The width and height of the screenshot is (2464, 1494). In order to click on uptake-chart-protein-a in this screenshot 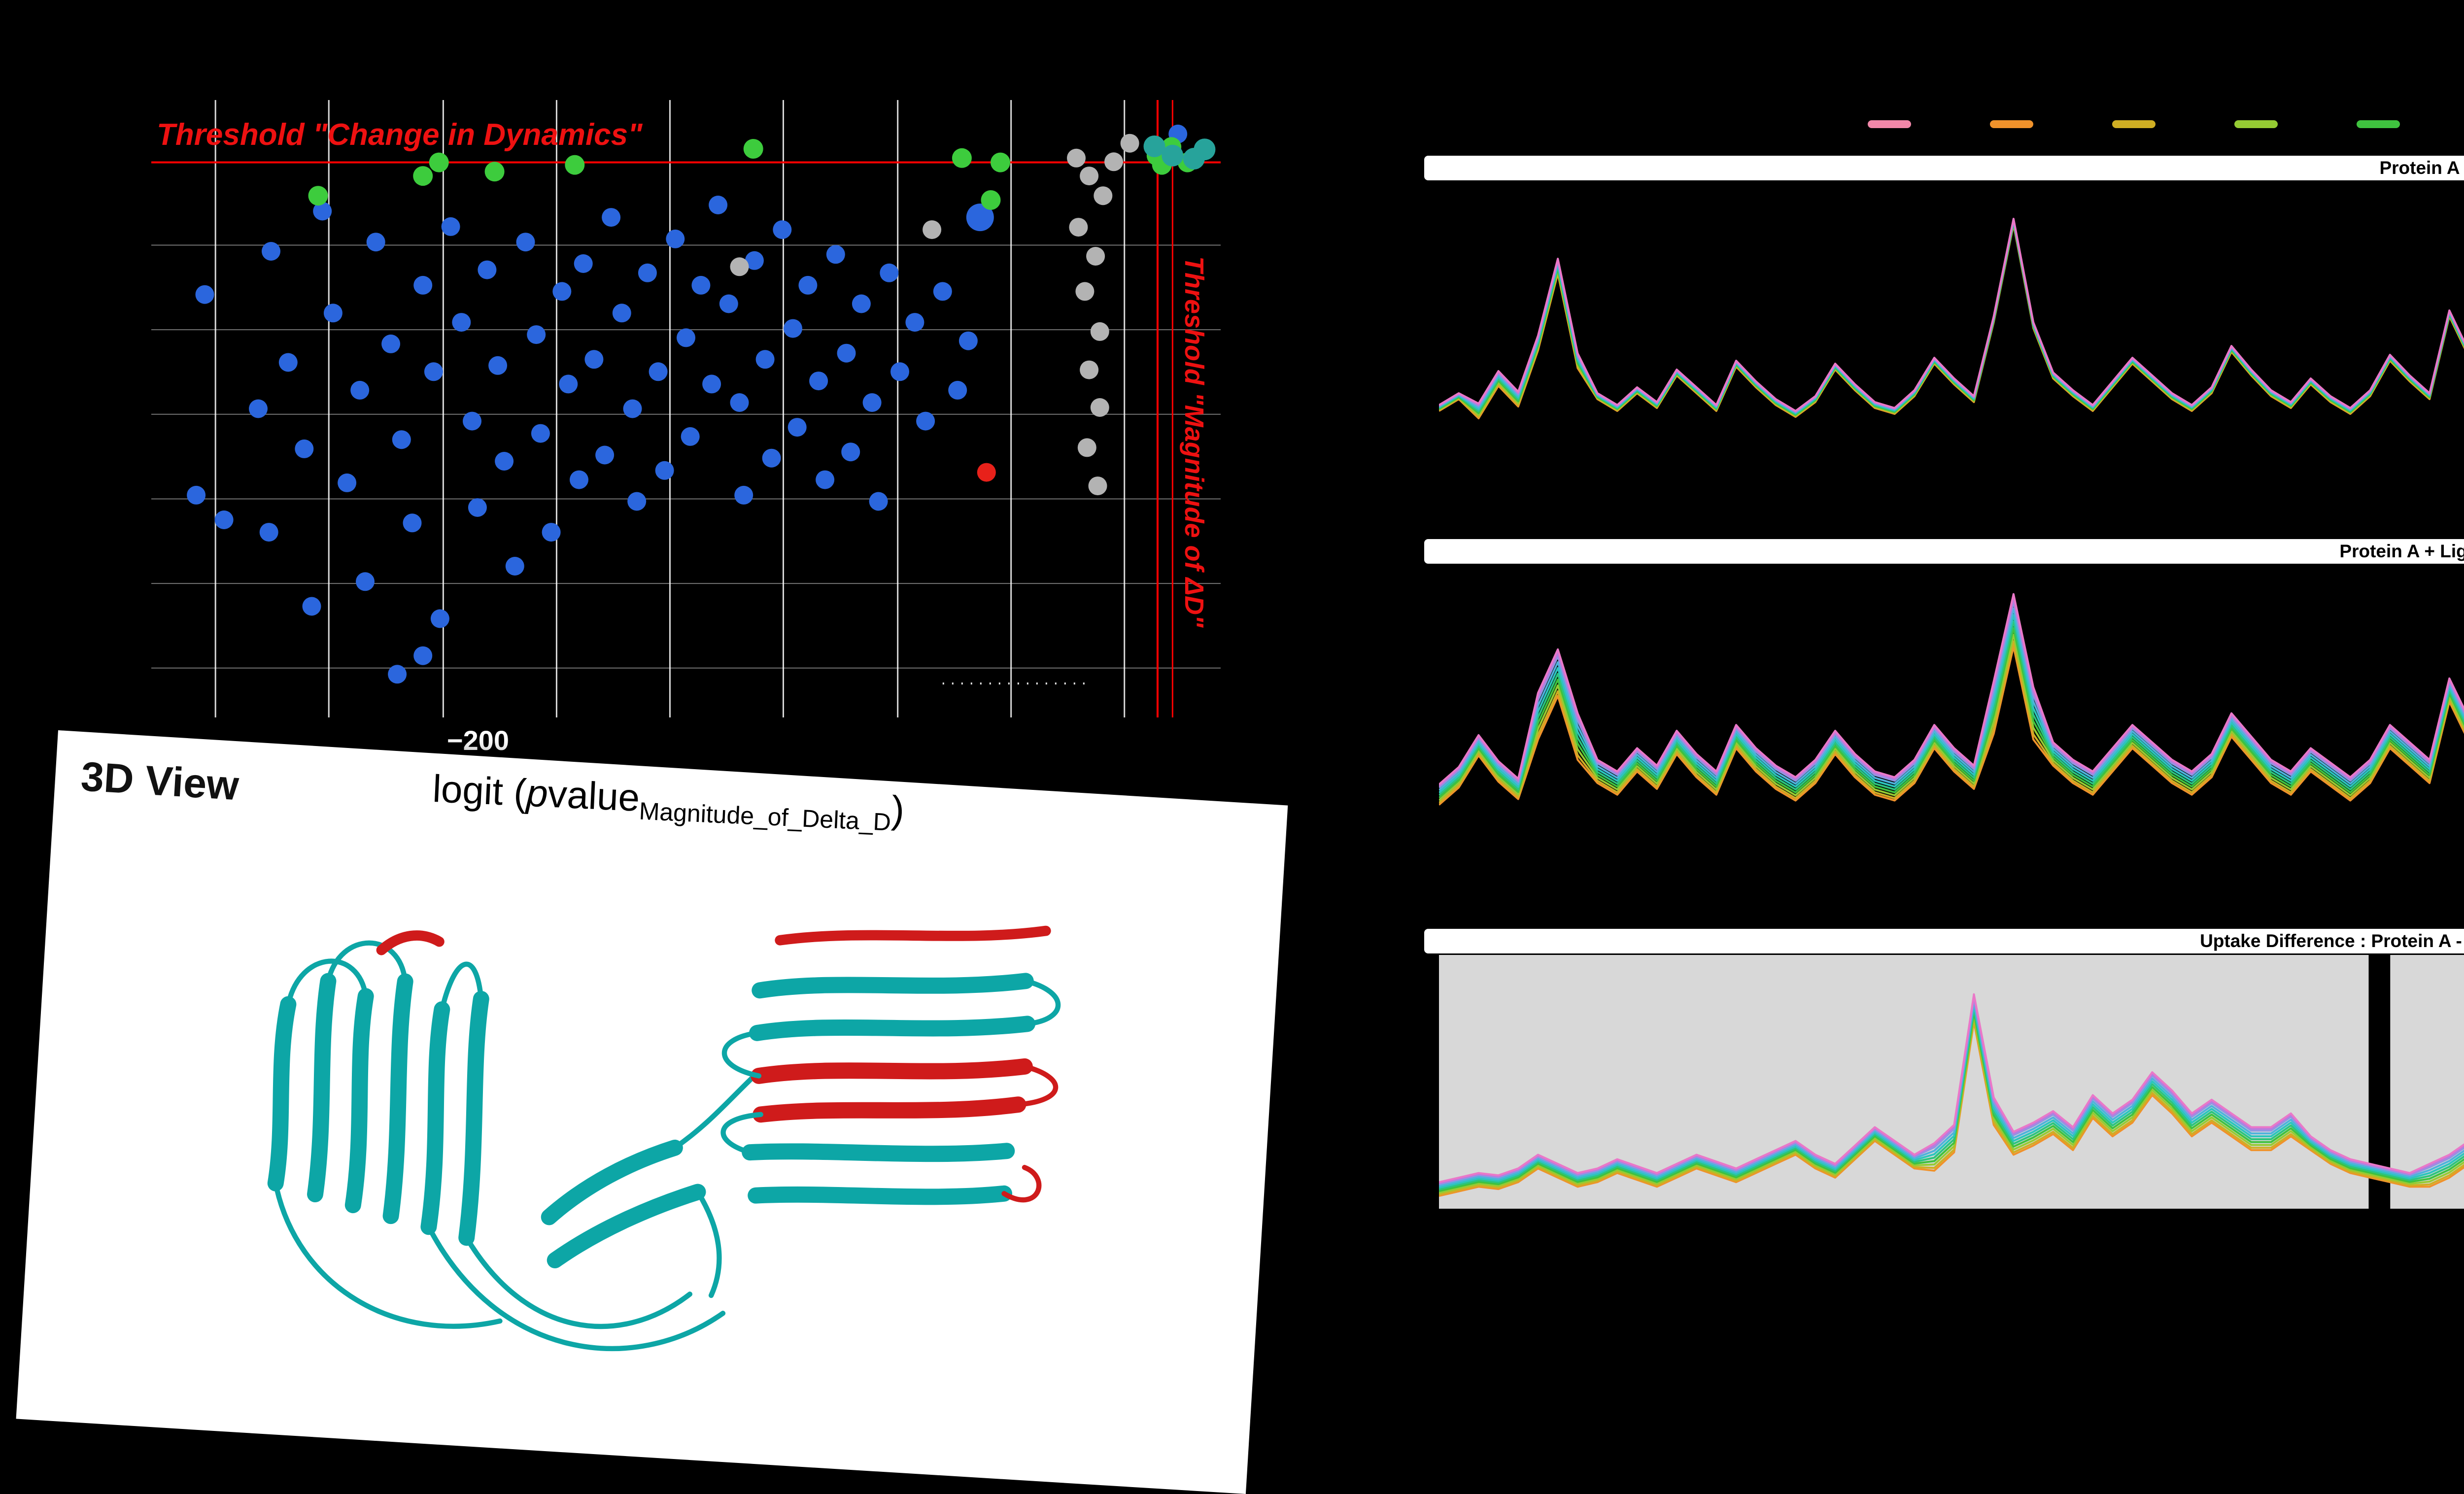, I will do `click(1951, 342)`.